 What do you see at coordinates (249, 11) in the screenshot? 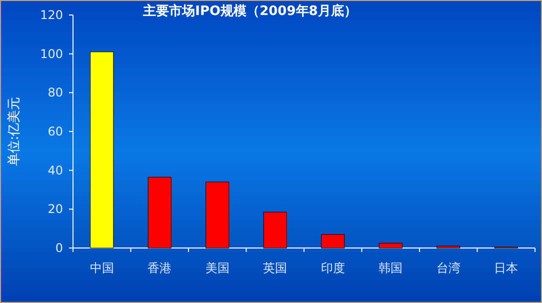
I see `chart-title: 主要市场IPO规模（2009年8月底）` at bounding box center [249, 11].